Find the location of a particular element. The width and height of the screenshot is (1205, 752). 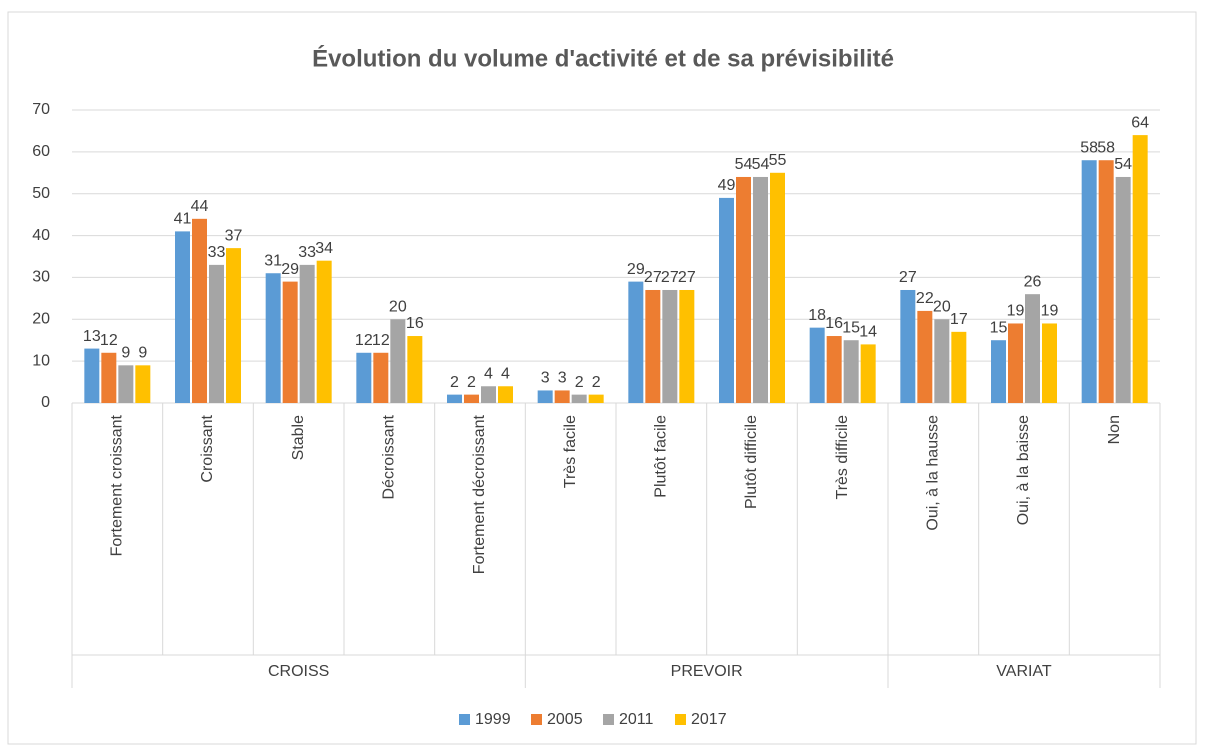

x-tick-label: Plutôt difficile is located at coordinates (751, 462).